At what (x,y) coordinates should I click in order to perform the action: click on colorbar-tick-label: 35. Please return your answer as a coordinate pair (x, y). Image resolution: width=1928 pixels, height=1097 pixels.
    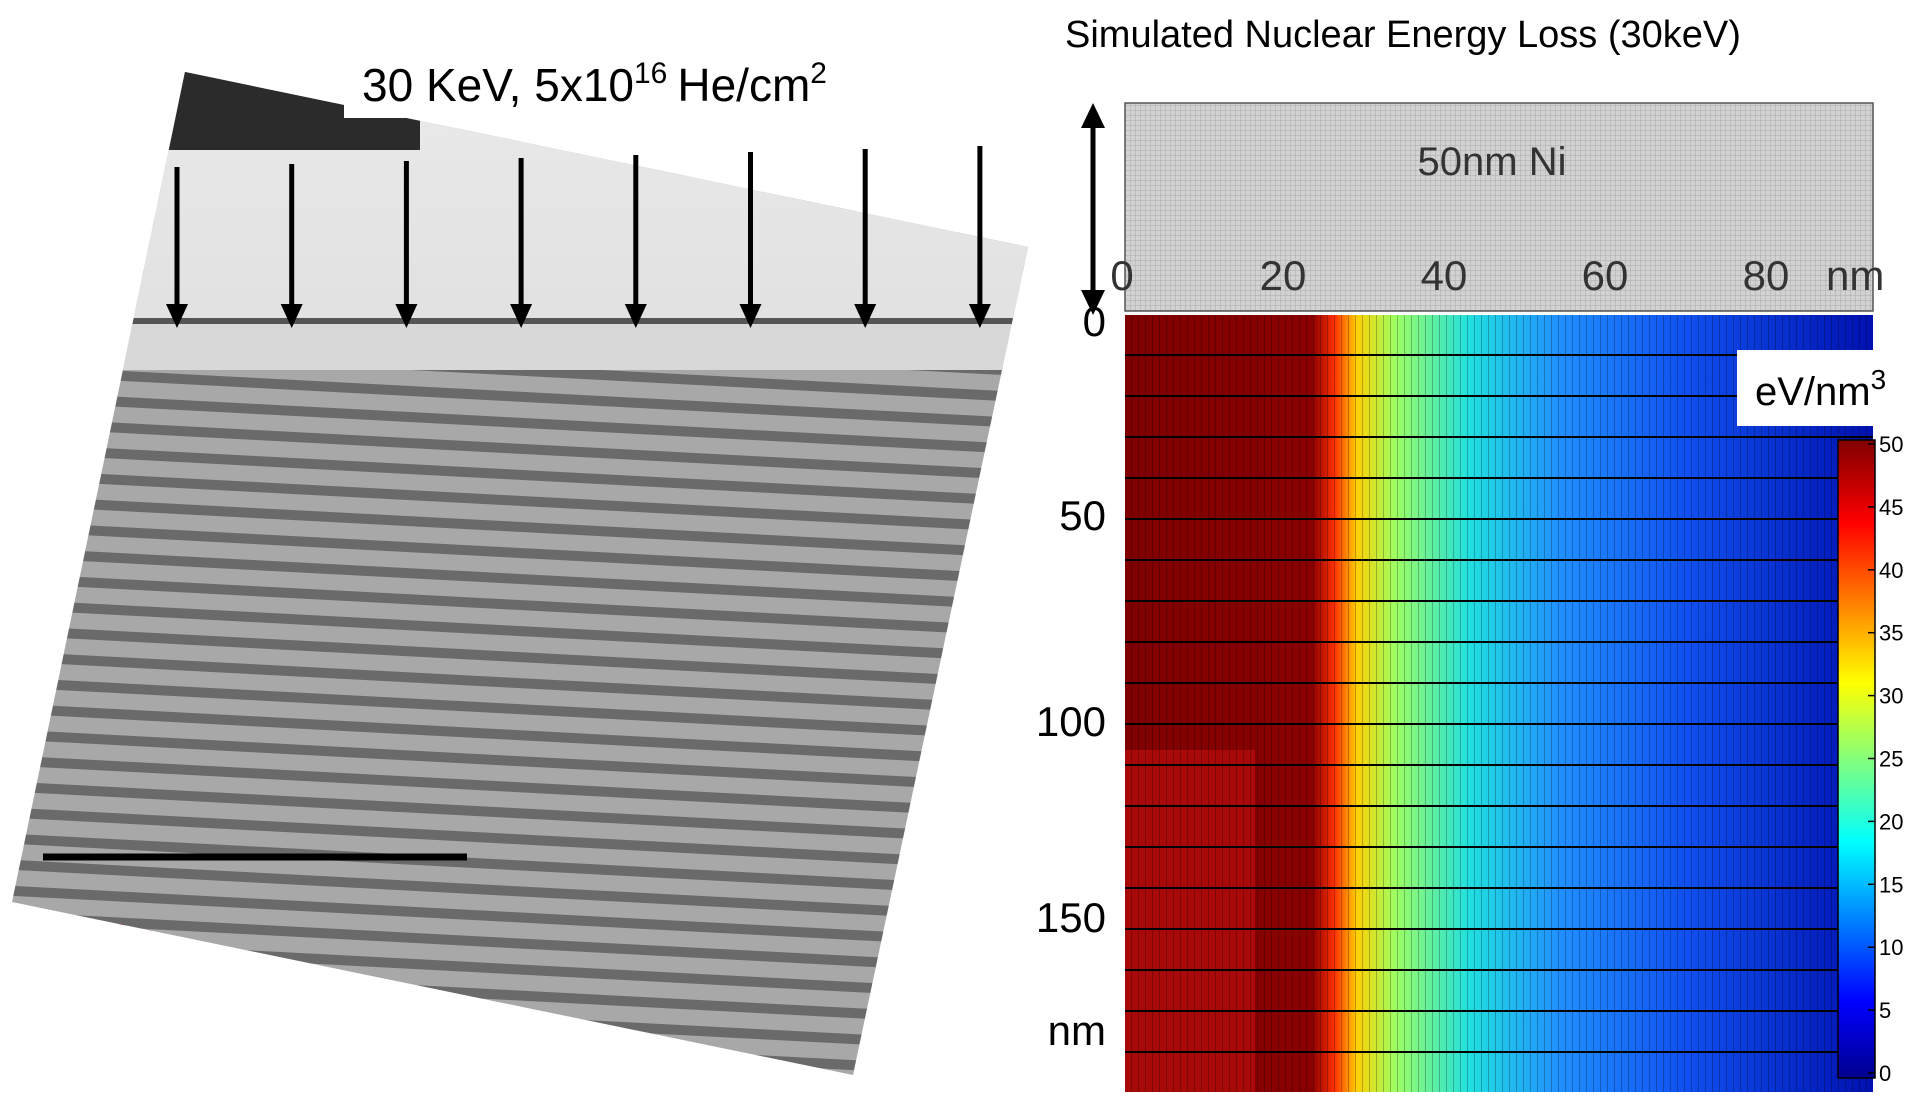
    Looking at the image, I should click on (1891, 633).